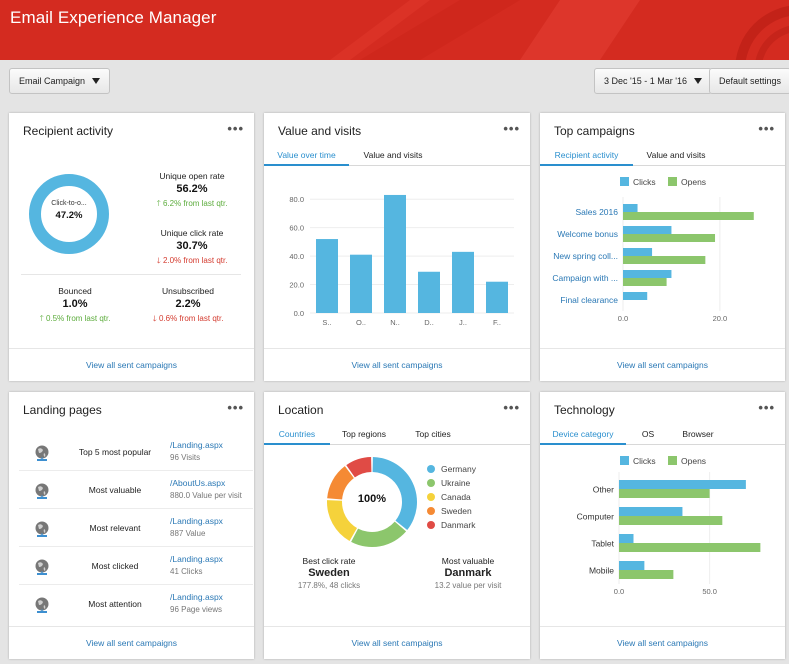 This screenshot has height=664, width=789. Describe the element at coordinates (698, 434) in the screenshot. I see `tab-browser: Browser` at that location.